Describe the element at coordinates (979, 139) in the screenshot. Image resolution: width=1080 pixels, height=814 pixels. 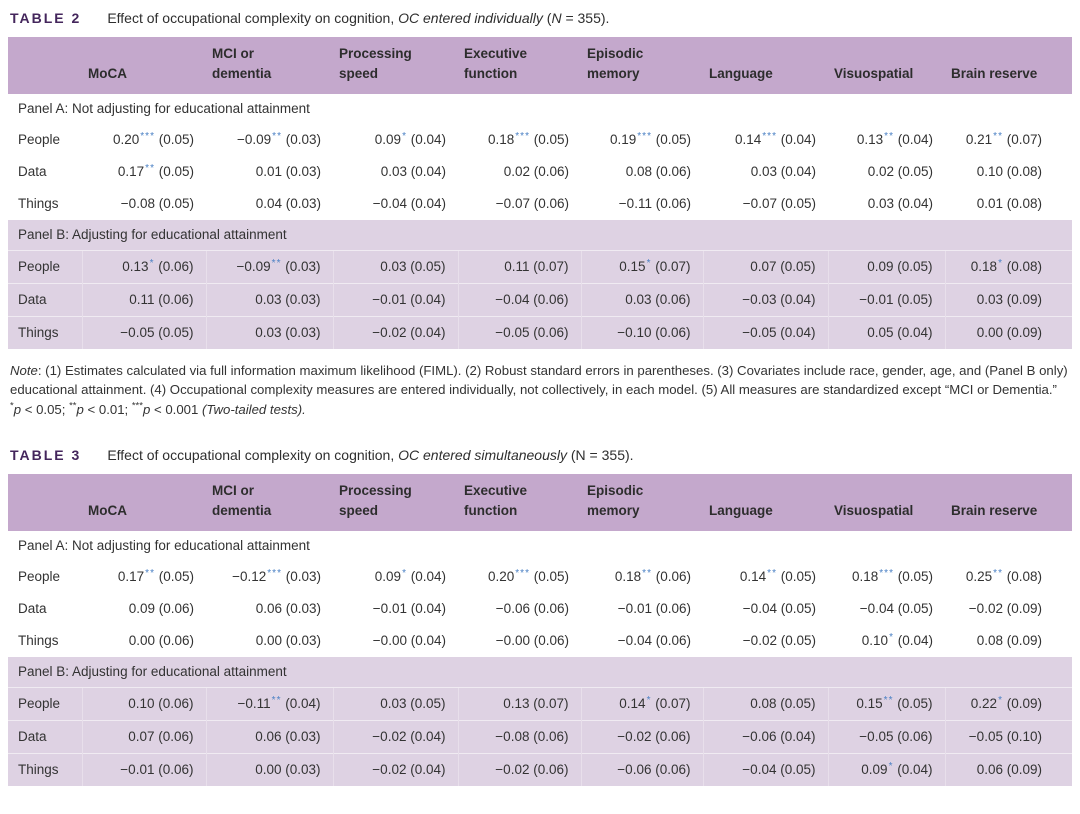
I see `estimate-value: 0.21` at that location.